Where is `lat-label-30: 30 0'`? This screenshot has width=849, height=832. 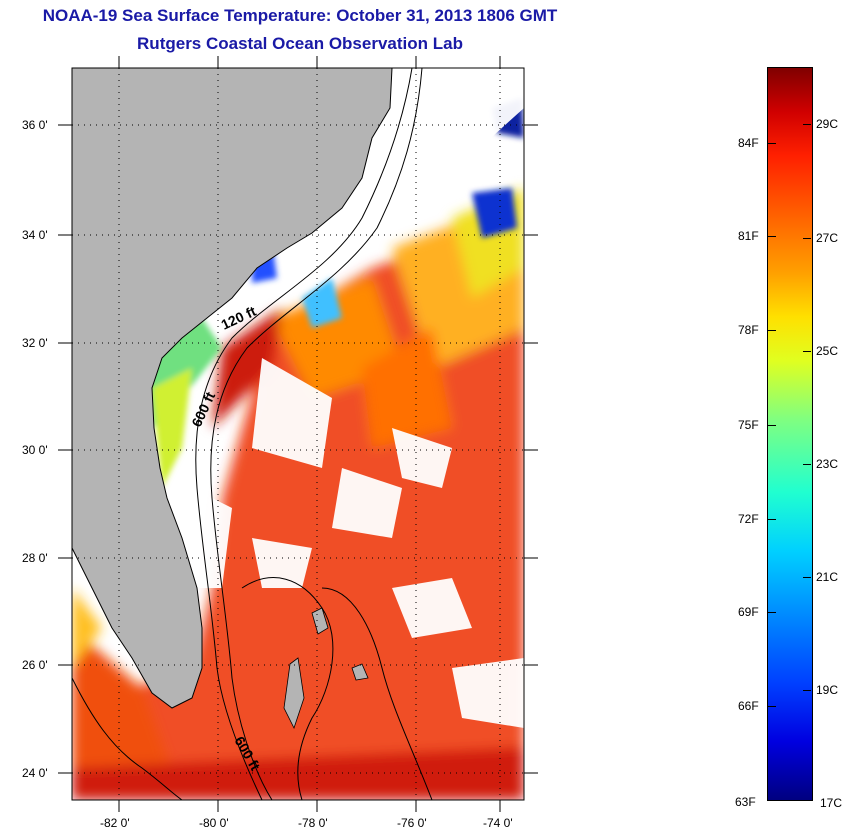 lat-label-30: 30 0' is located at coordinates (35, 450).